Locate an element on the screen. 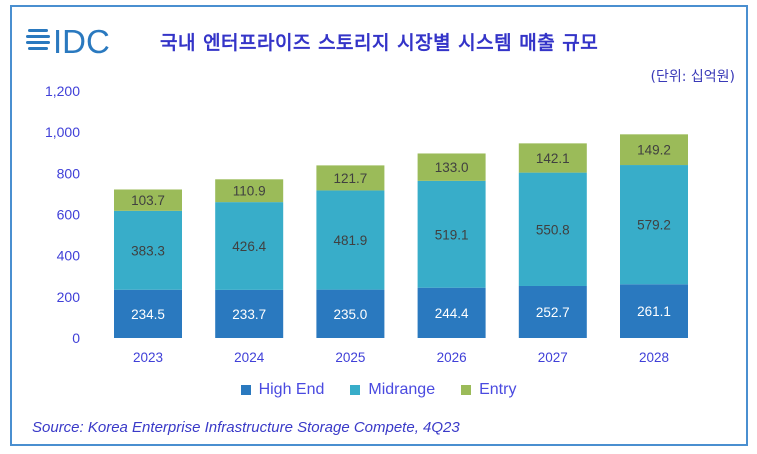  legend-item-high-end: High End is located at coordinates (282, 390).